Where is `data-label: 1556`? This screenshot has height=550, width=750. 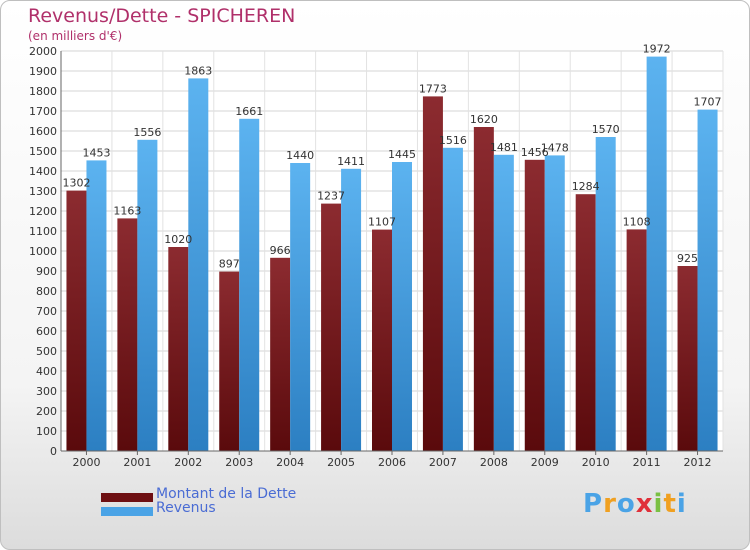
data-label: 1556 is located at coordinates (147, 132).